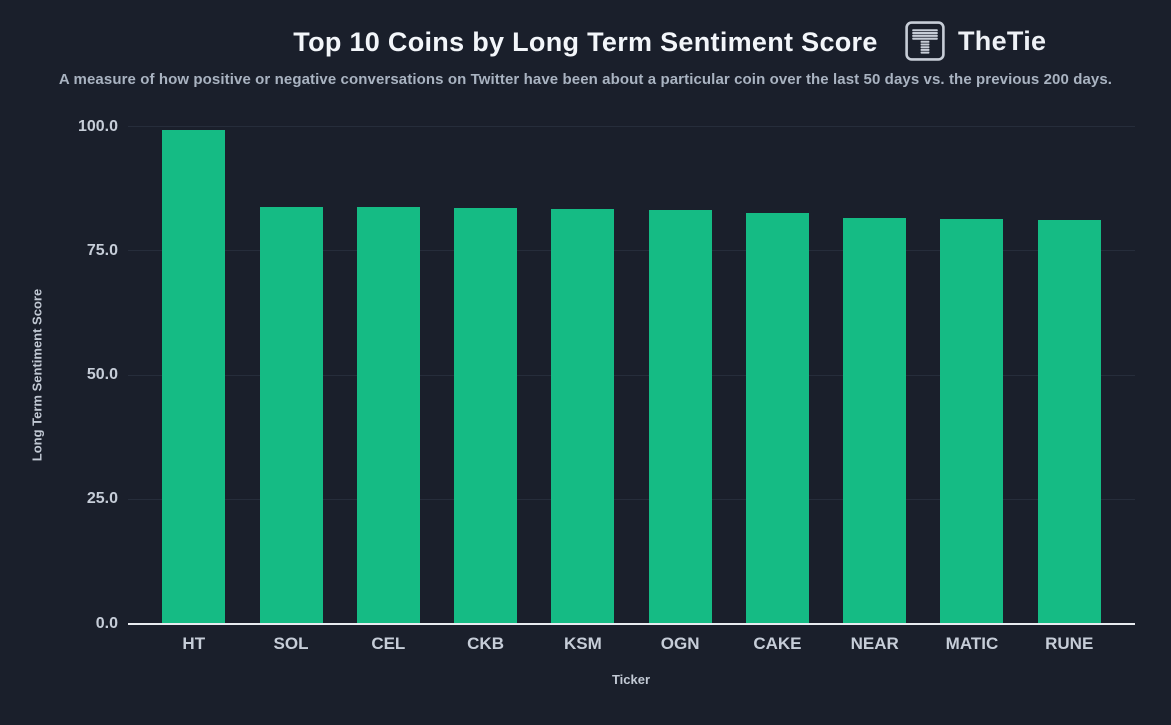  I want to click on bar-sol, so click(291, 415).